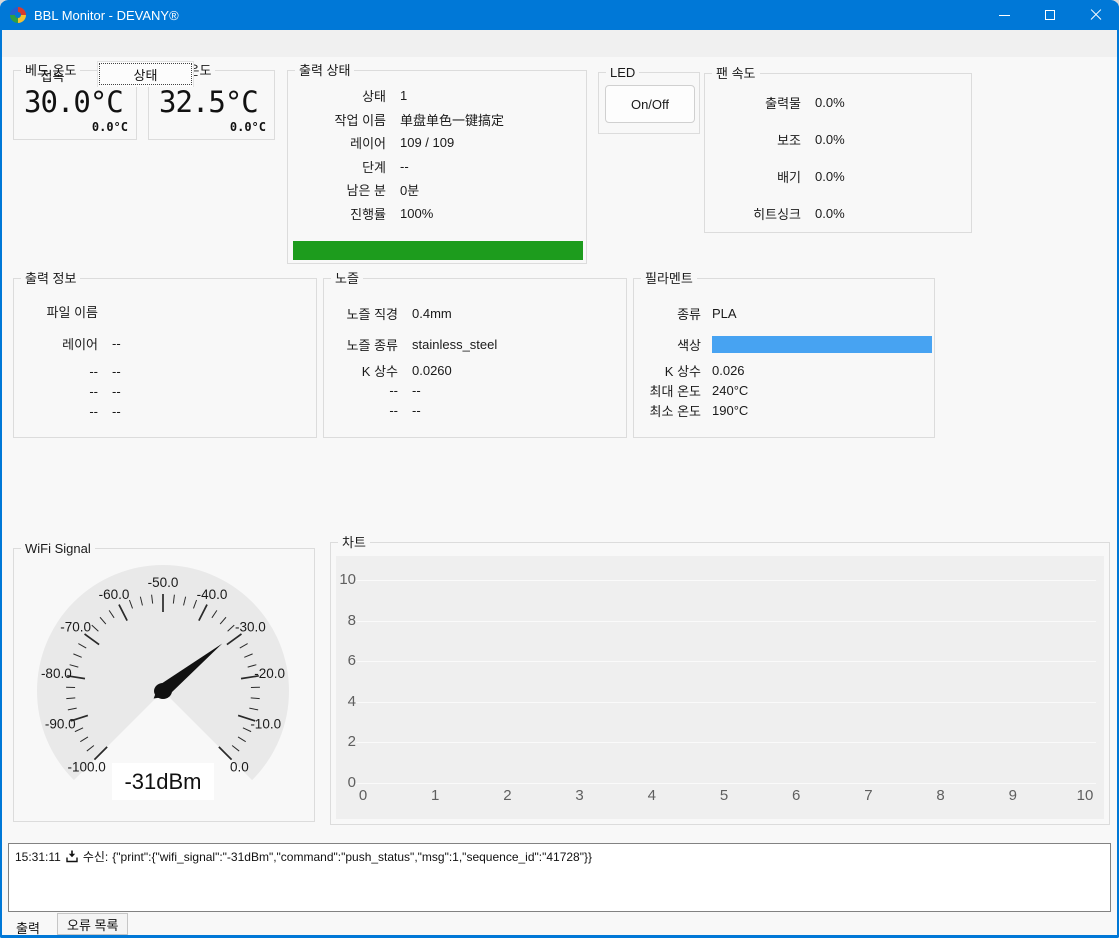  I want to click on field-value: 0.0260, so click(432, 370).